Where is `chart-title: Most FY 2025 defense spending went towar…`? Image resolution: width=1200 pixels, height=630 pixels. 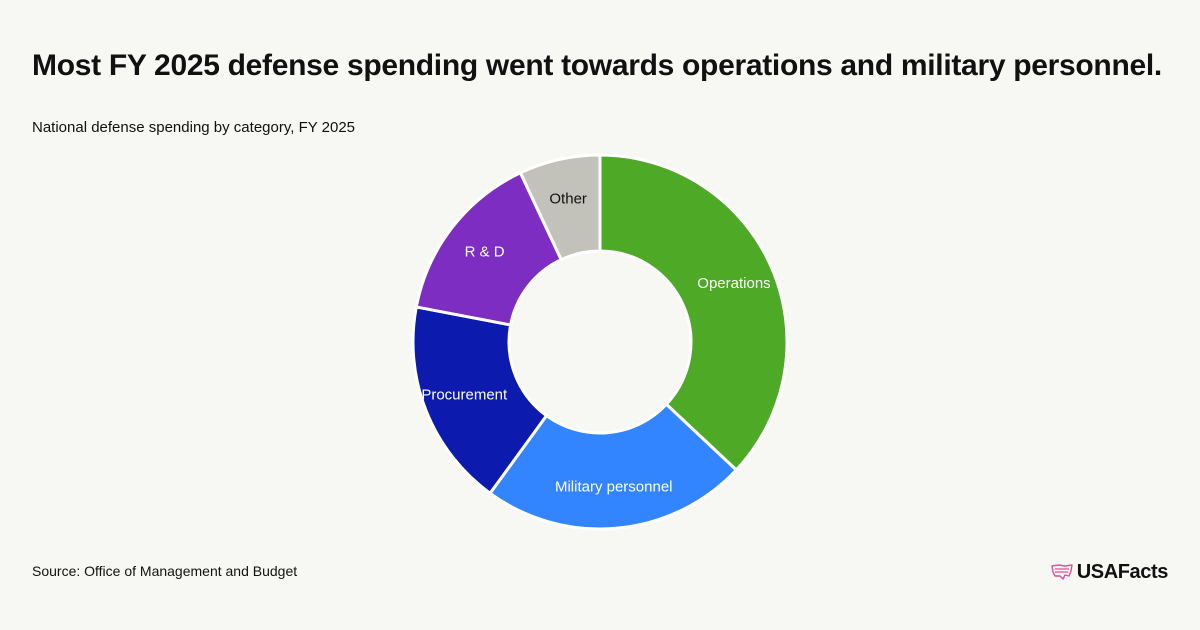
chart-title: Most FY 2025 defense spending went towar… is located at coordinates (597, 65).